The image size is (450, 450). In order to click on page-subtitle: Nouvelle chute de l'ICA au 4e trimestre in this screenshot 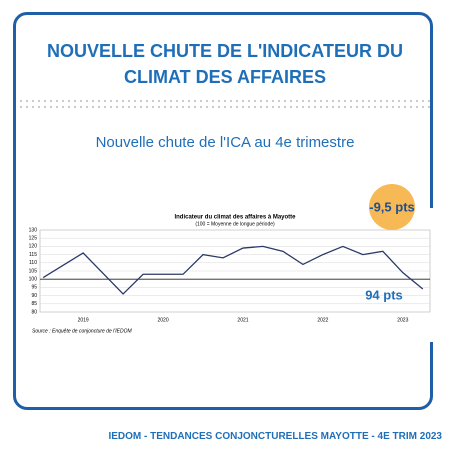, I will do `click(225, 142)`.